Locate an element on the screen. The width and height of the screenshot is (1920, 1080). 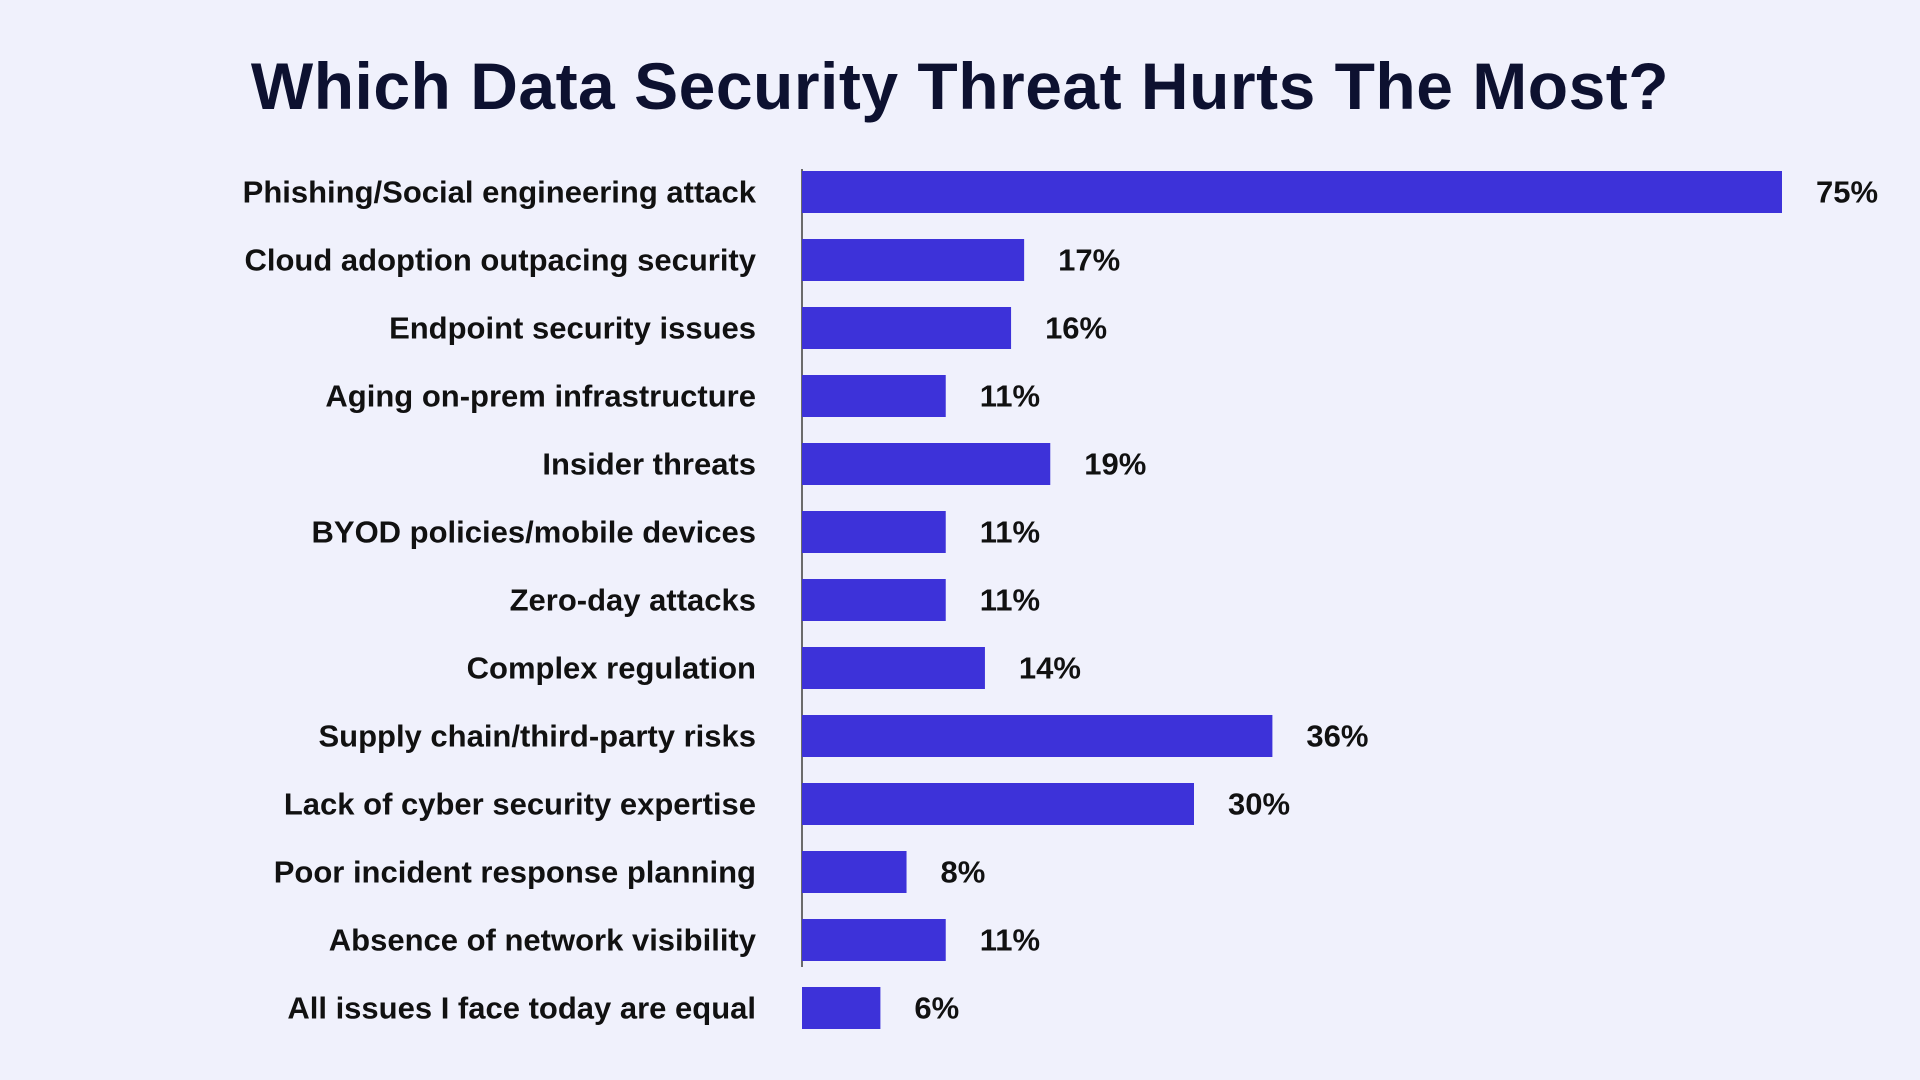
value-label: 14% is located at coordinates (1050, 668).